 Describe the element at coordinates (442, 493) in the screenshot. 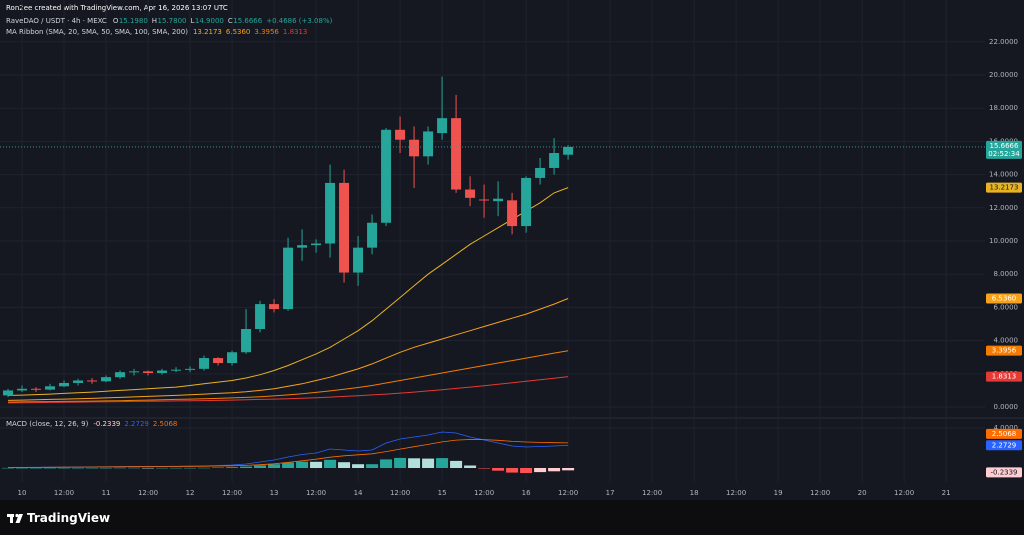

I see `x-tick-label: 15` at that location.